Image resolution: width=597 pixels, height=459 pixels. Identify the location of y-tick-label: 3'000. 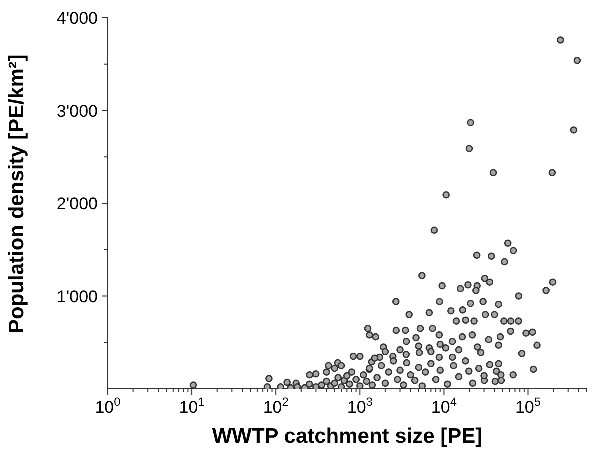
(77, 111).